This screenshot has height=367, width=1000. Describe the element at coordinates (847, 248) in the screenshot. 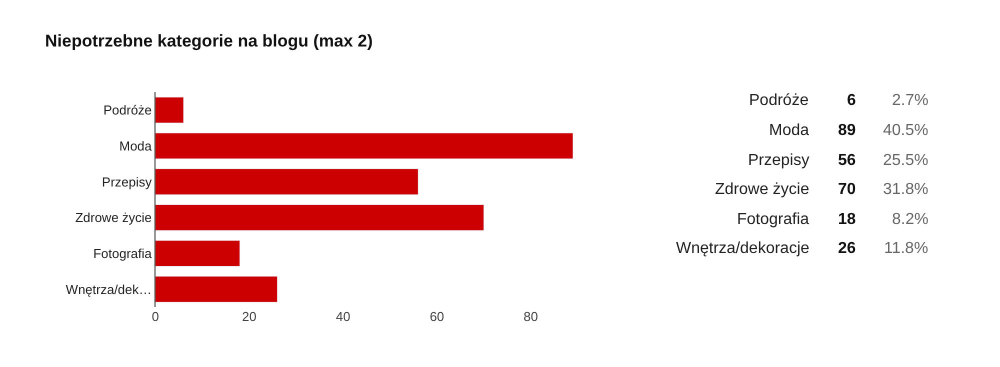

I see `data-label: 26` at that location.